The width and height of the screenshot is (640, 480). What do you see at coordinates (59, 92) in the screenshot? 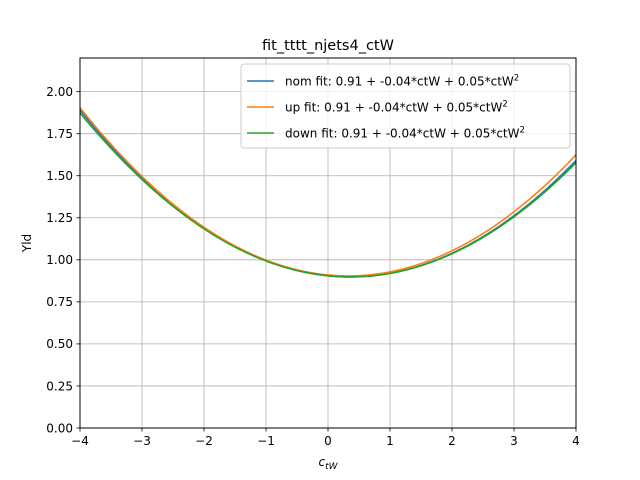
I see `y-tick-label: 2.00` at bounding box center [59, 92].